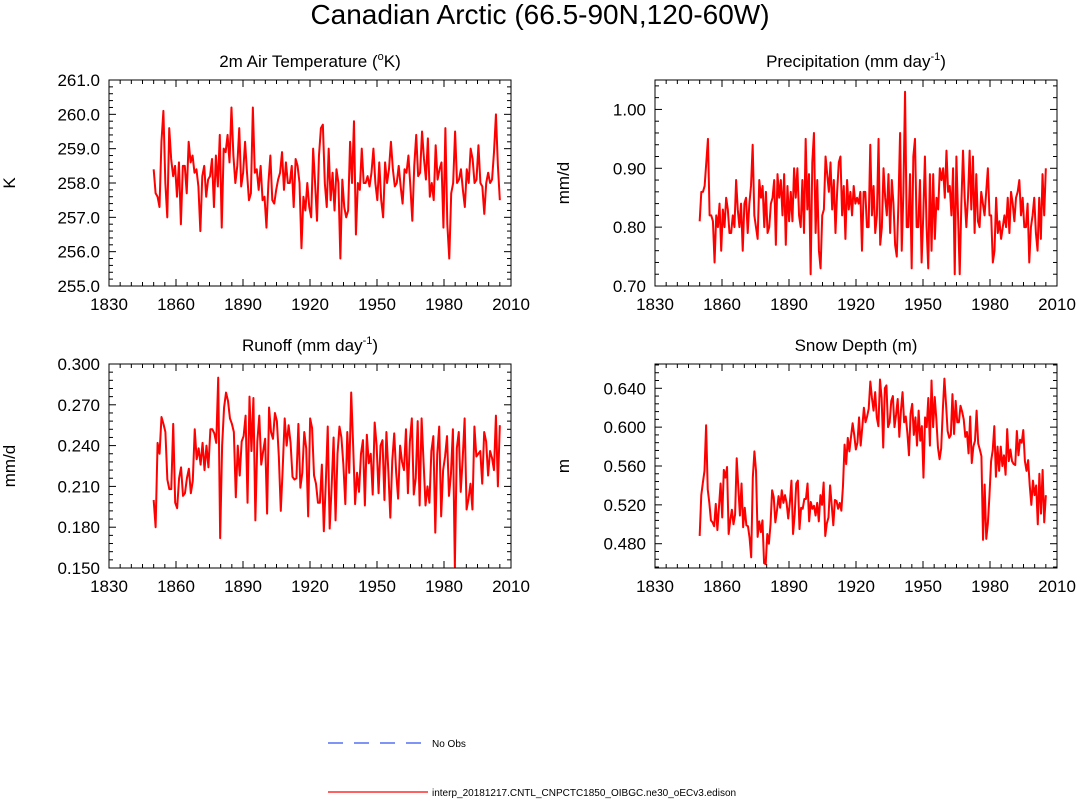 The height and width of the screenshot is (799, 1080). Describe the element at coordinates (78, 183) in the screenshot. I see `y-tick-label-258-0: 258.0` at that location.